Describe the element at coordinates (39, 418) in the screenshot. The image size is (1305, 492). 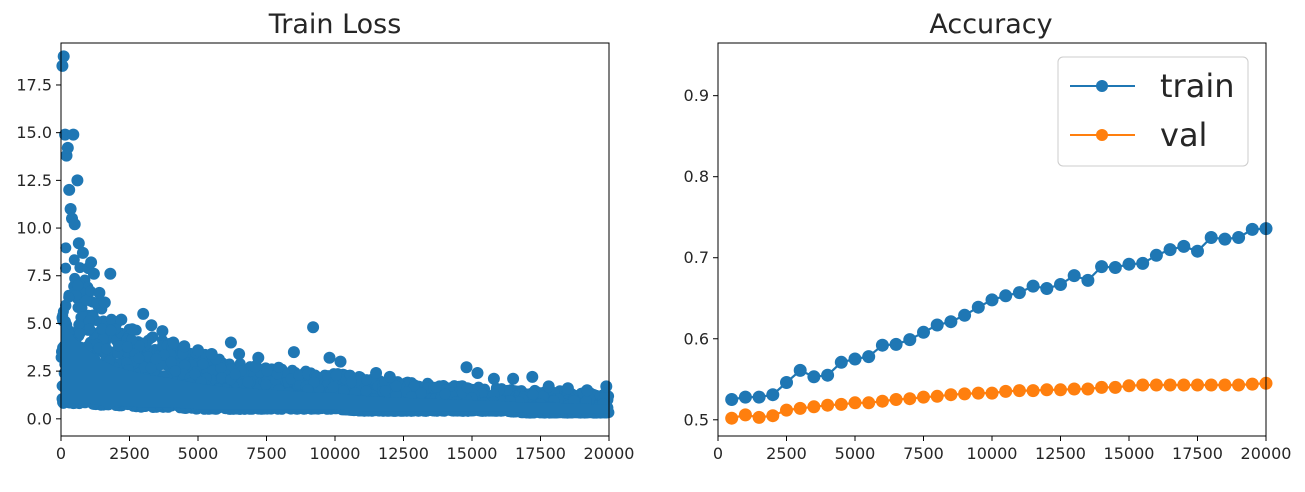
I see `loss-y-tick-label: 0.0` at that location.